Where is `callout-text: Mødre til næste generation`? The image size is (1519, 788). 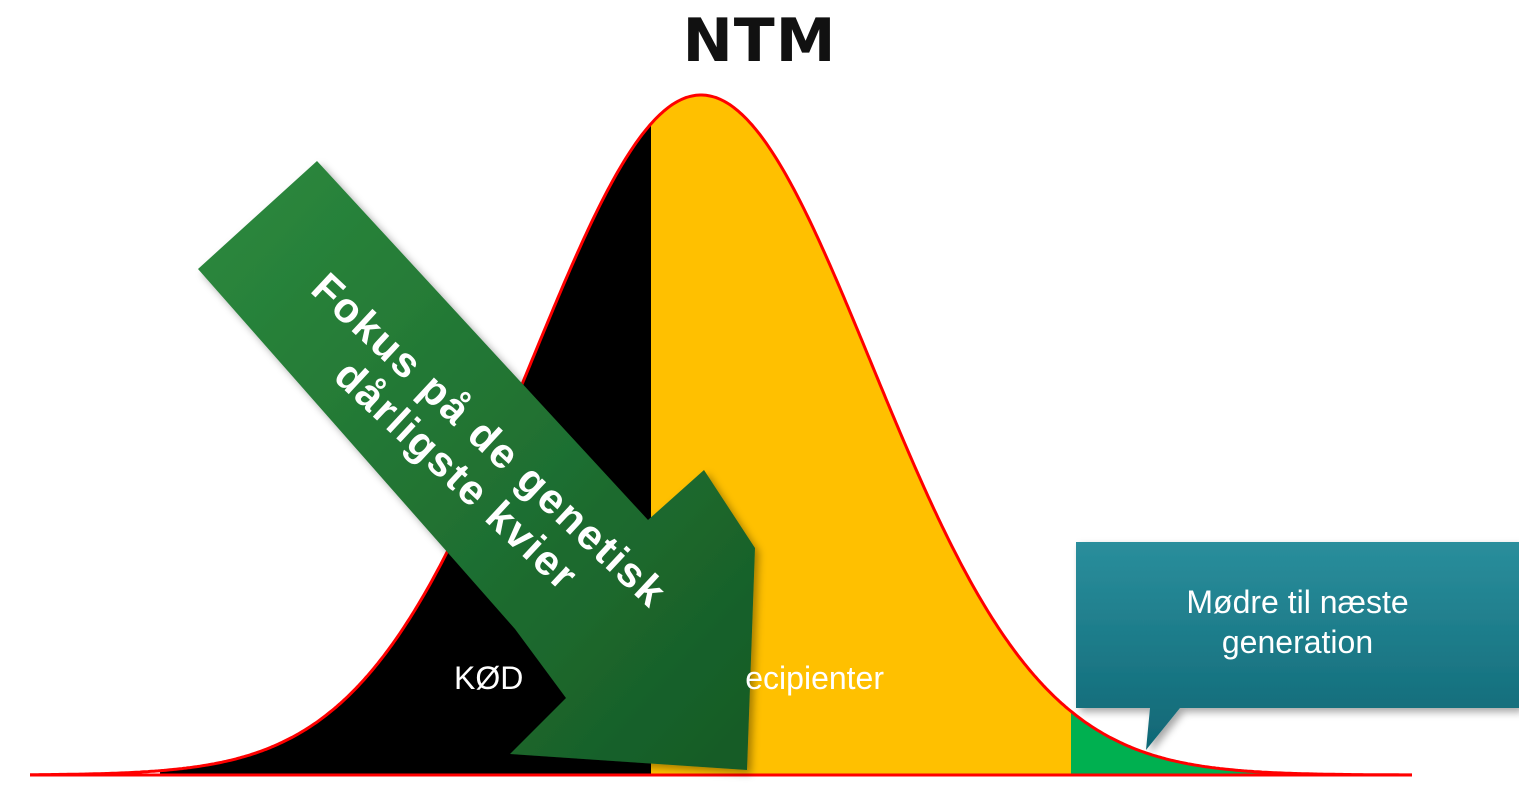 callout-text: Mødre til næste generation is located at coordinates (1297, 622).